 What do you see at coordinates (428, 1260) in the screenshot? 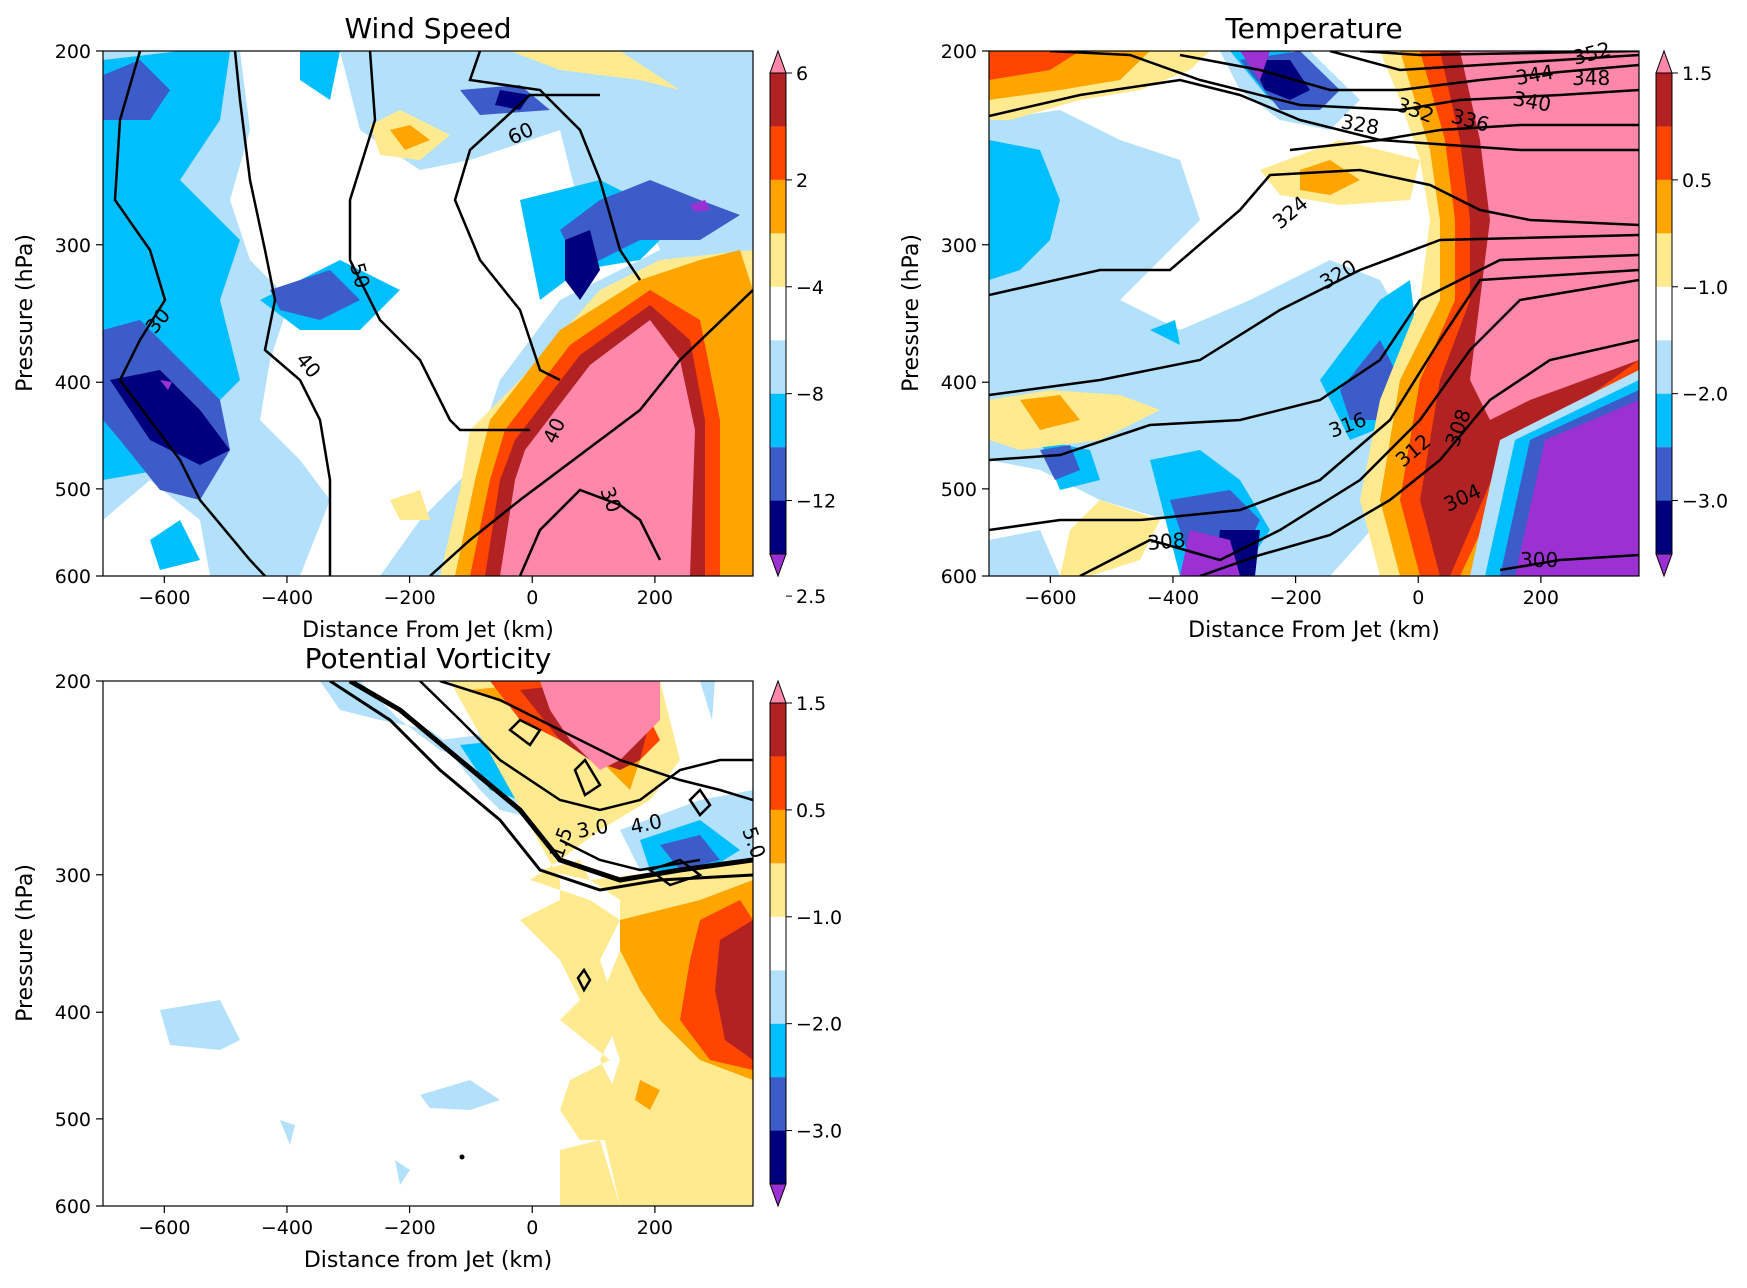
I see `x-axis-label: Distance from Jet (km)` at bounding box center [428, 1260].